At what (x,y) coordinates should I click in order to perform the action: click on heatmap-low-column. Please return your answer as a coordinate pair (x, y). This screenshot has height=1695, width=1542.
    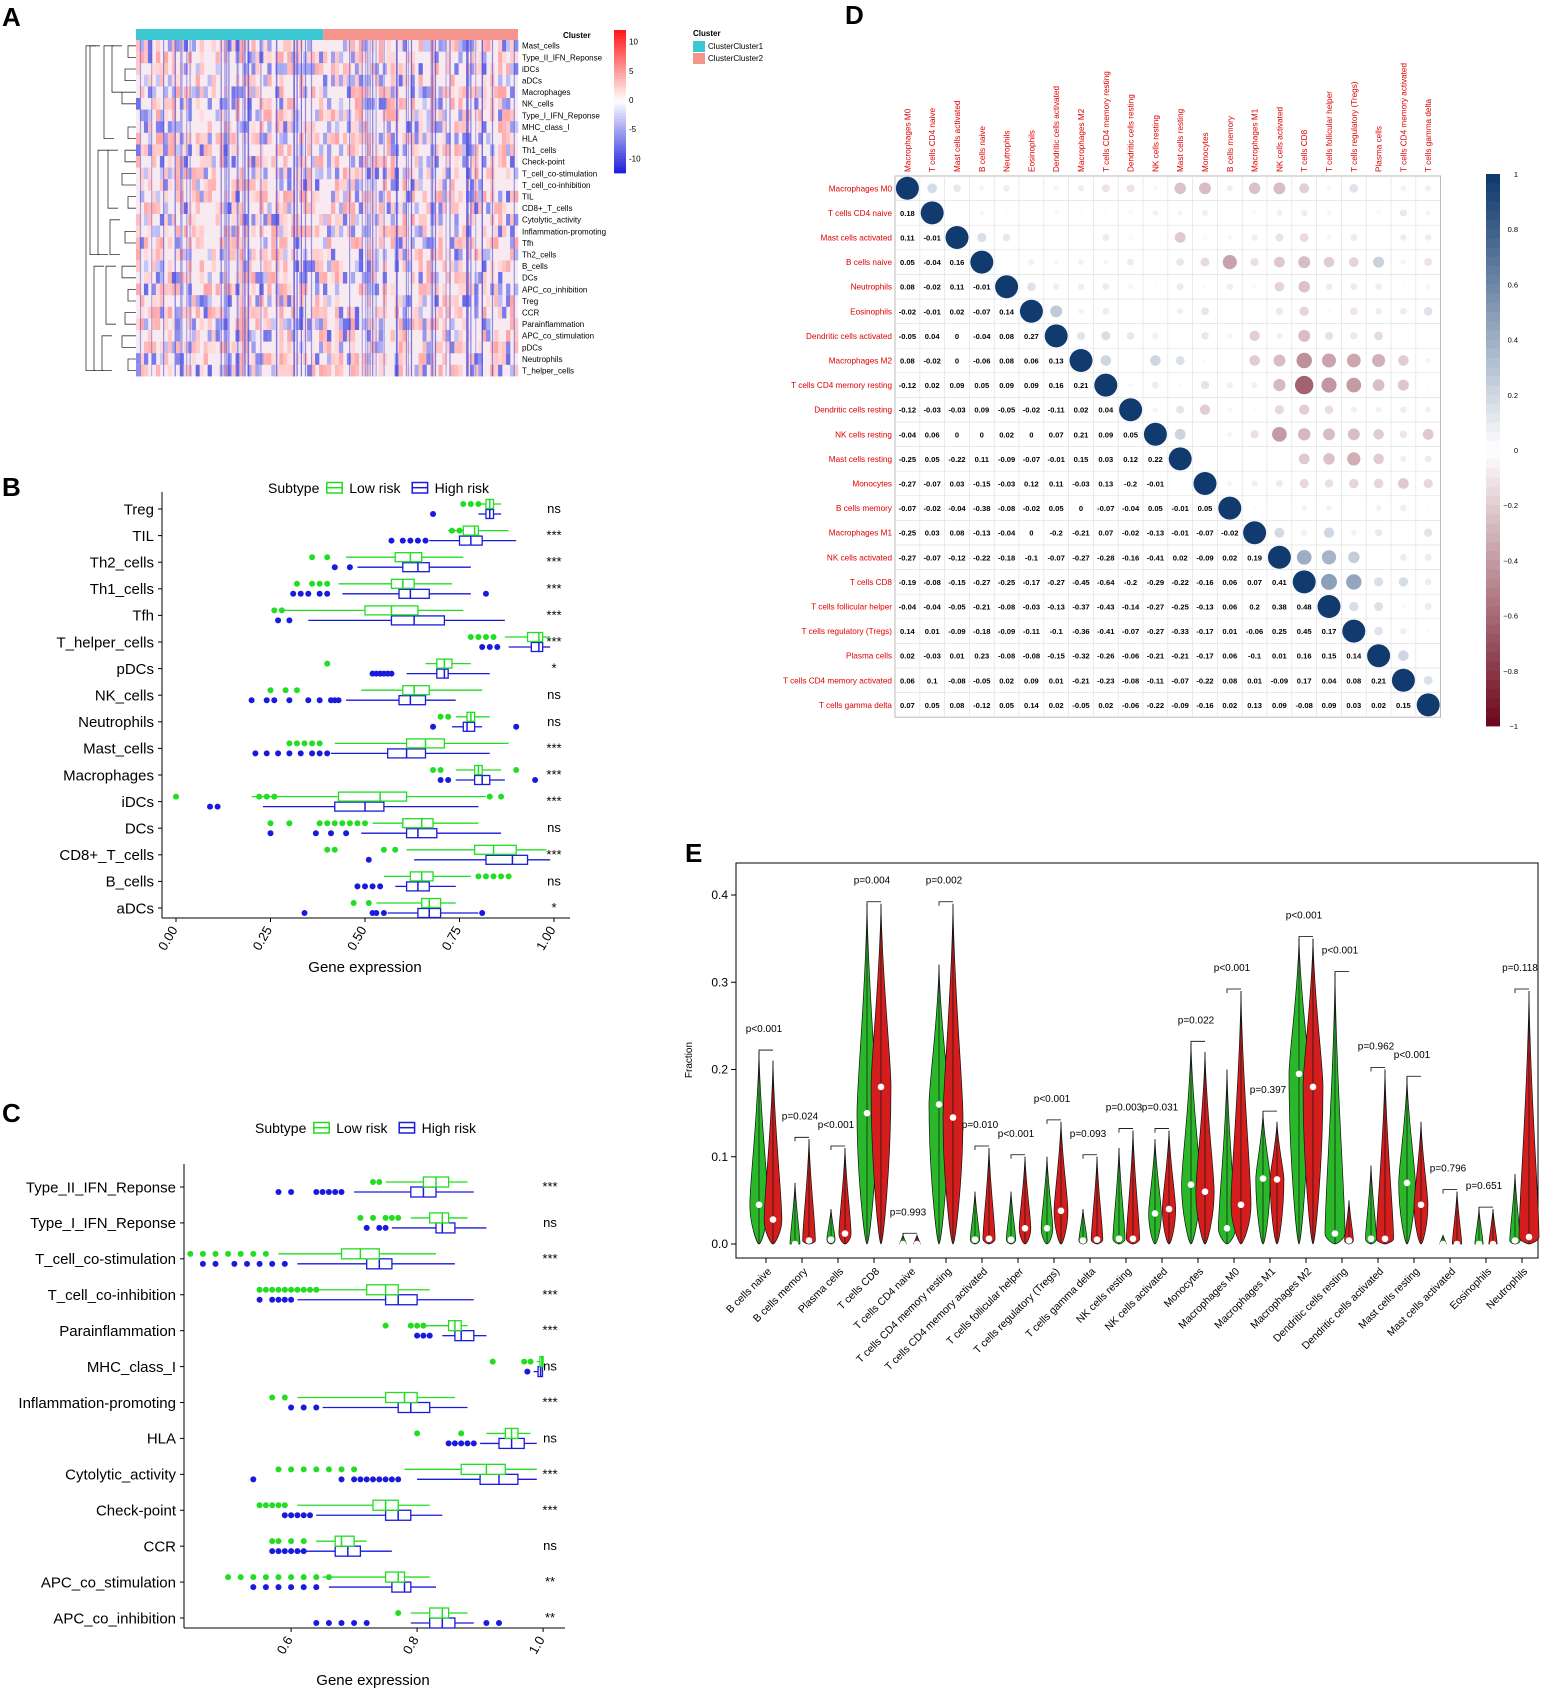
    Looking at the image, I should click on (435, 208).